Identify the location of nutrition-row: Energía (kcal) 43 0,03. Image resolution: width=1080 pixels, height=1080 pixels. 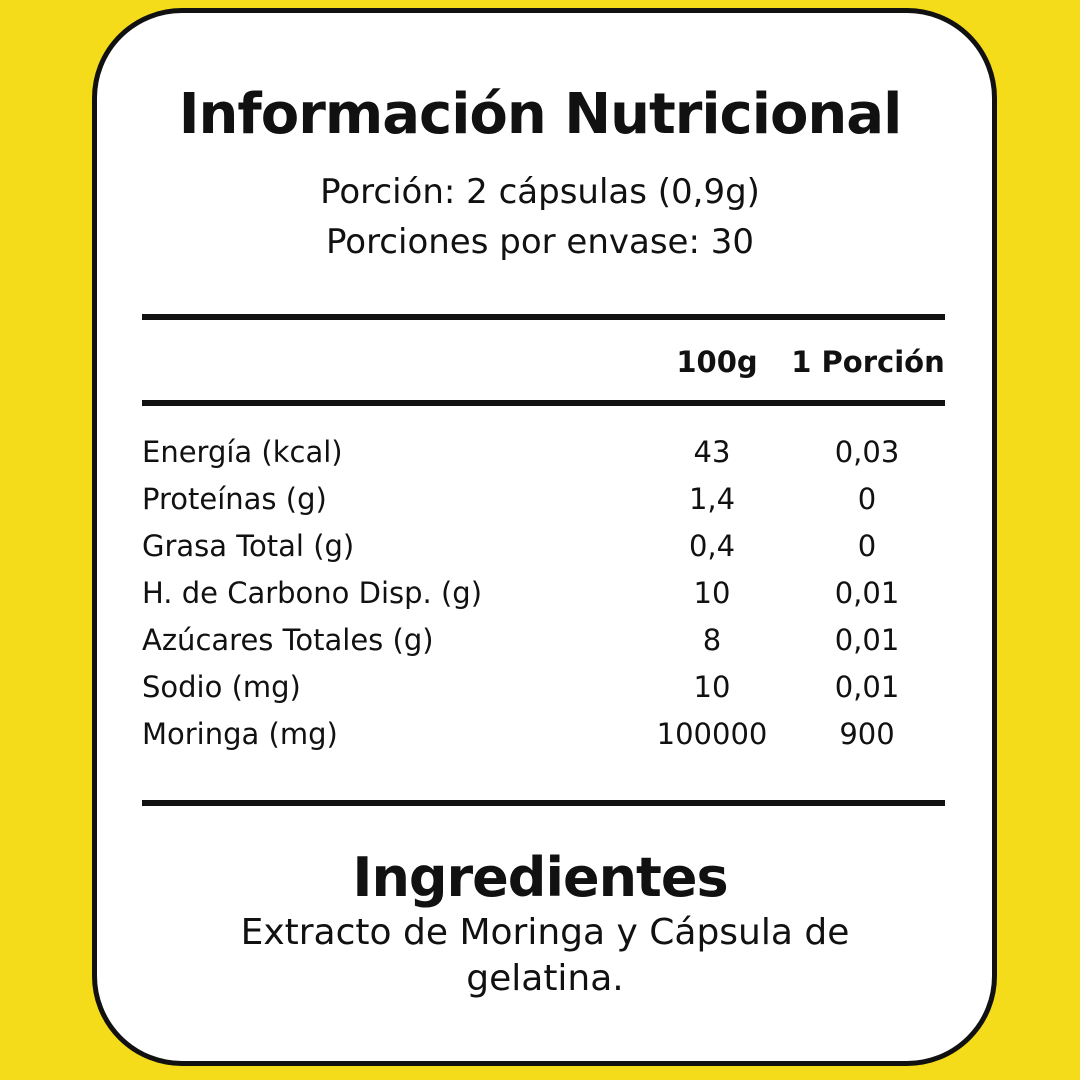
(543, 458).